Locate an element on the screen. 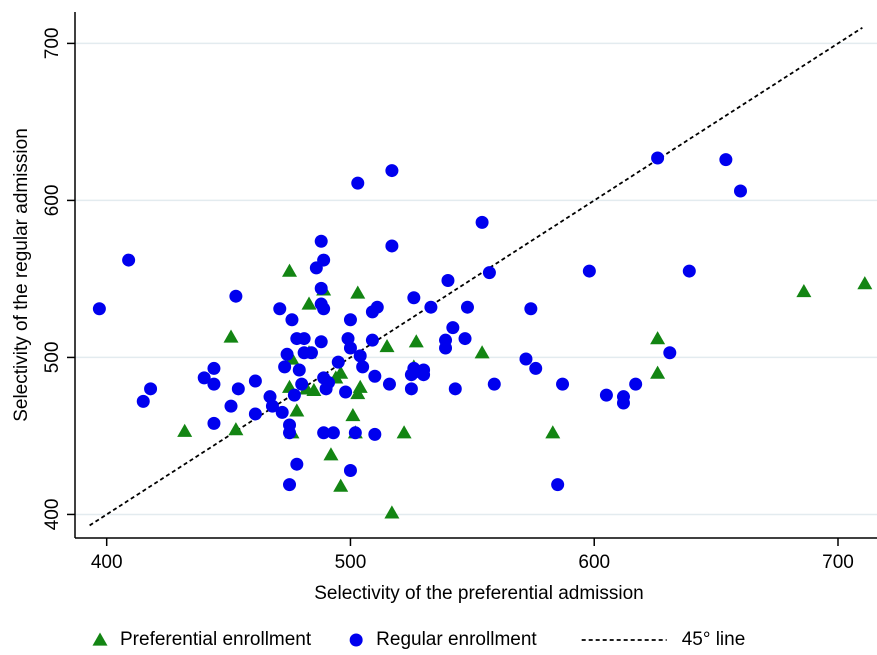 The width and height of the screenshot is (877, 655). y-tick-label: 400 is located at coordinates (52, 515).